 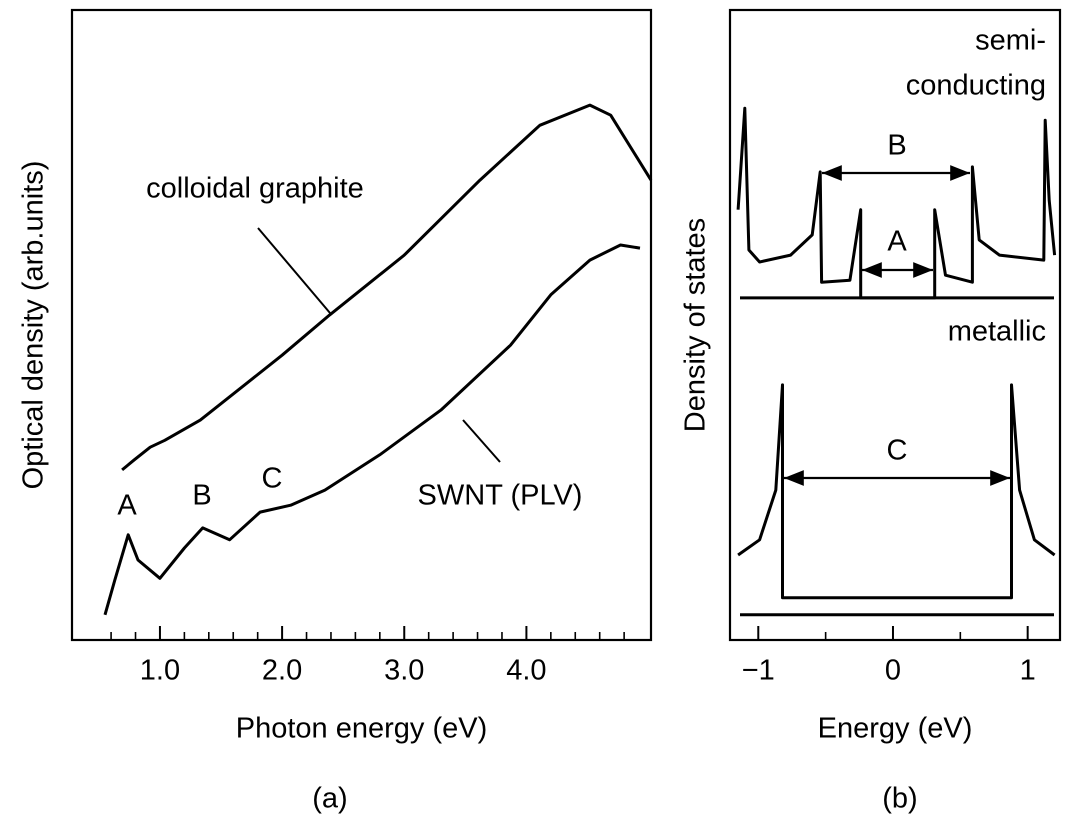 What do you see at coordinates (500, 496) in the screenshot?
I see `annotation: SWNT (PLV)` at bounding box center [500, 496].